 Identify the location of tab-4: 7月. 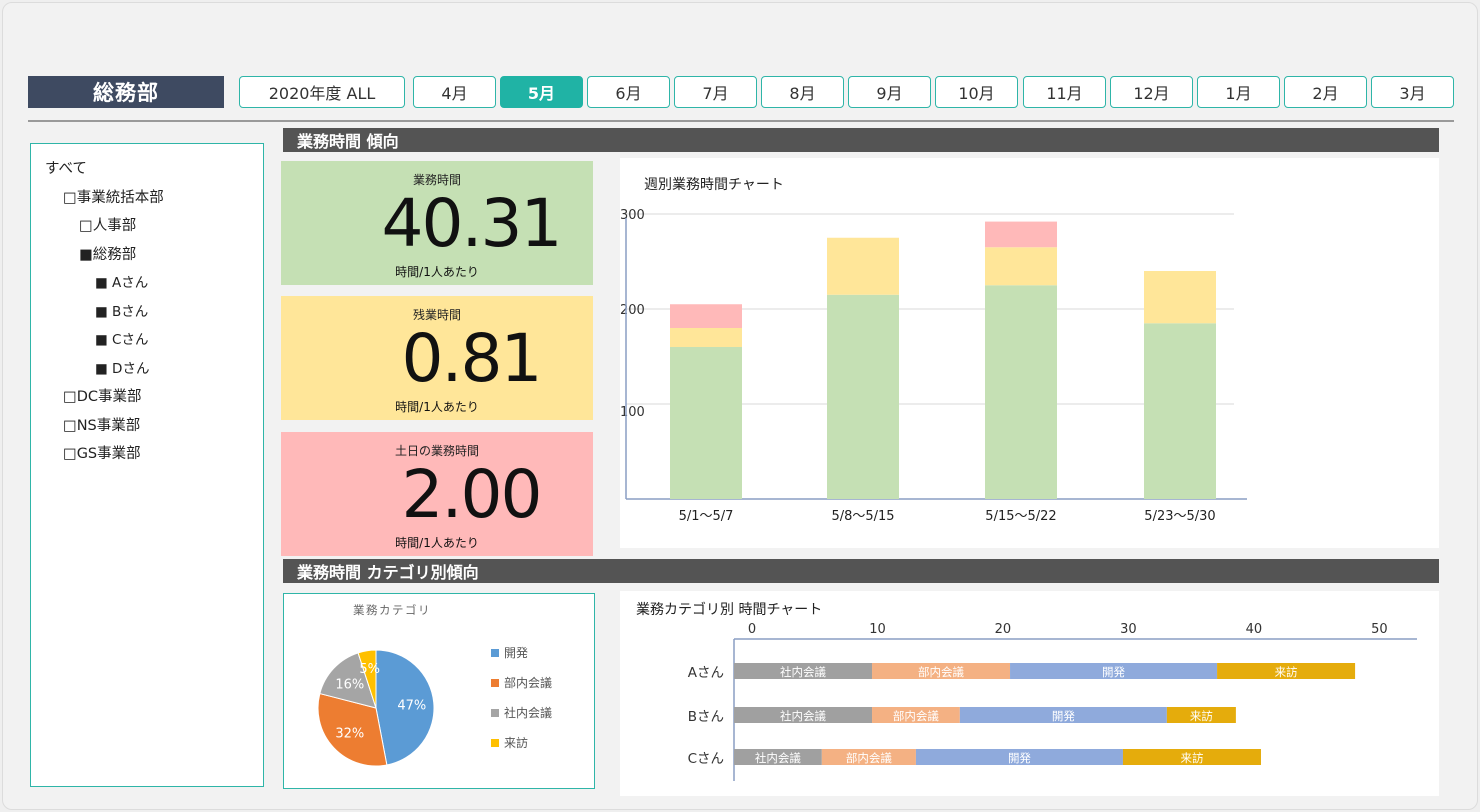
(715, 92).